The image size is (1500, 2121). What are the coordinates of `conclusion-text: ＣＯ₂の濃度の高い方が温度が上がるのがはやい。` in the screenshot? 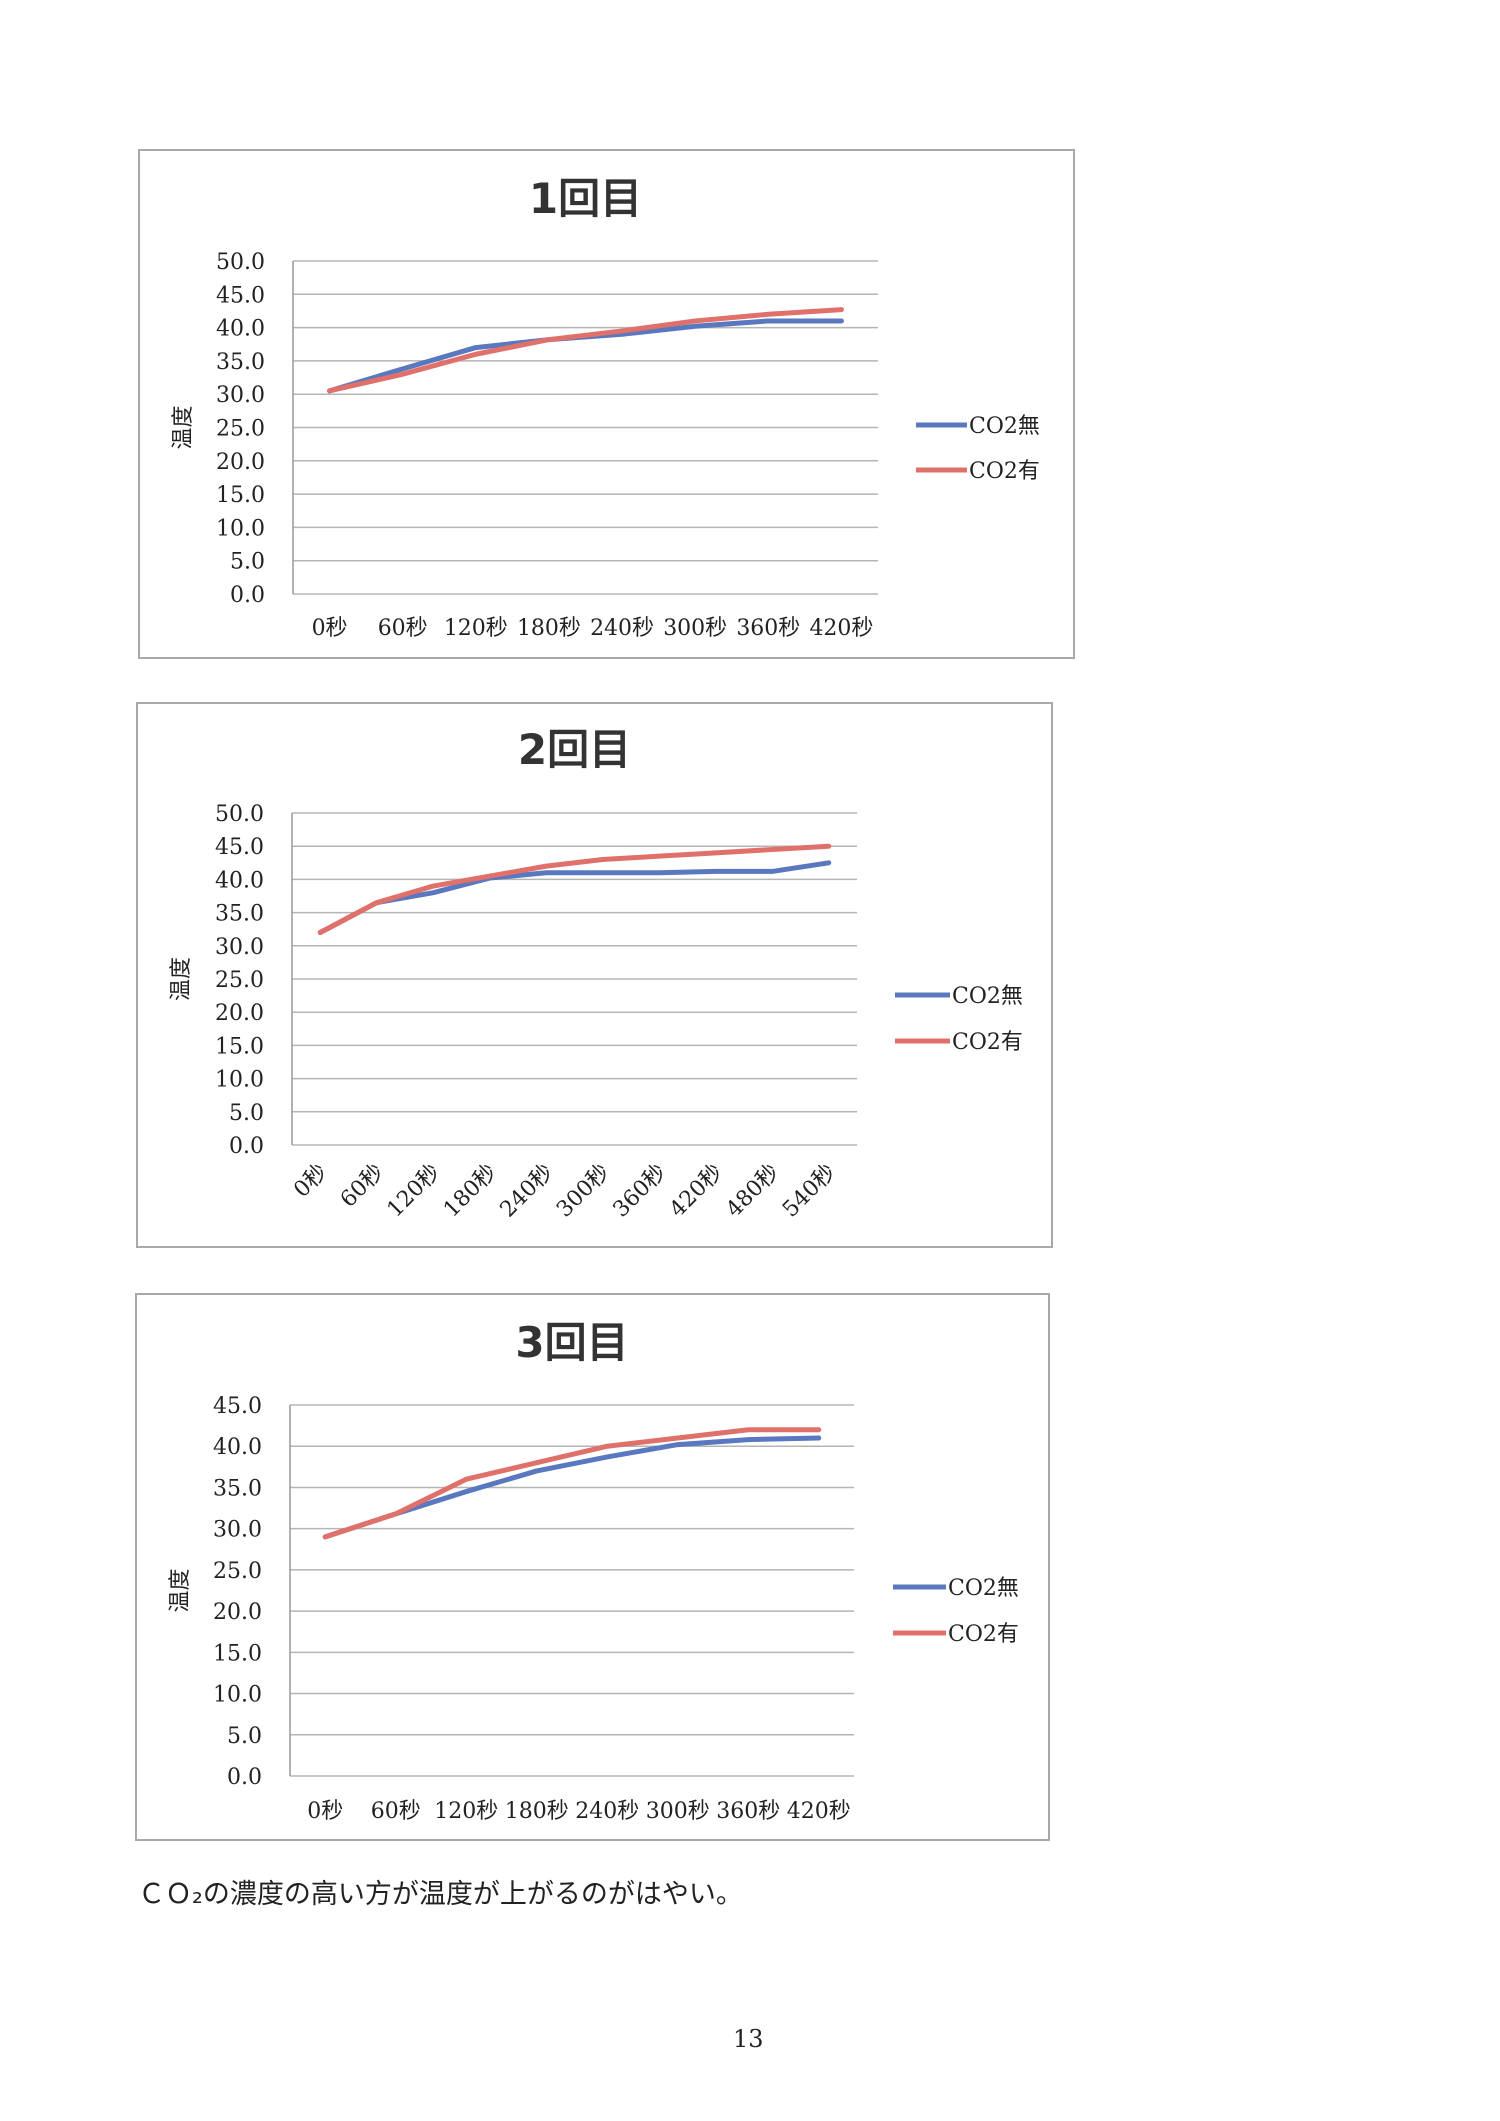 It's located at (440, 1894).